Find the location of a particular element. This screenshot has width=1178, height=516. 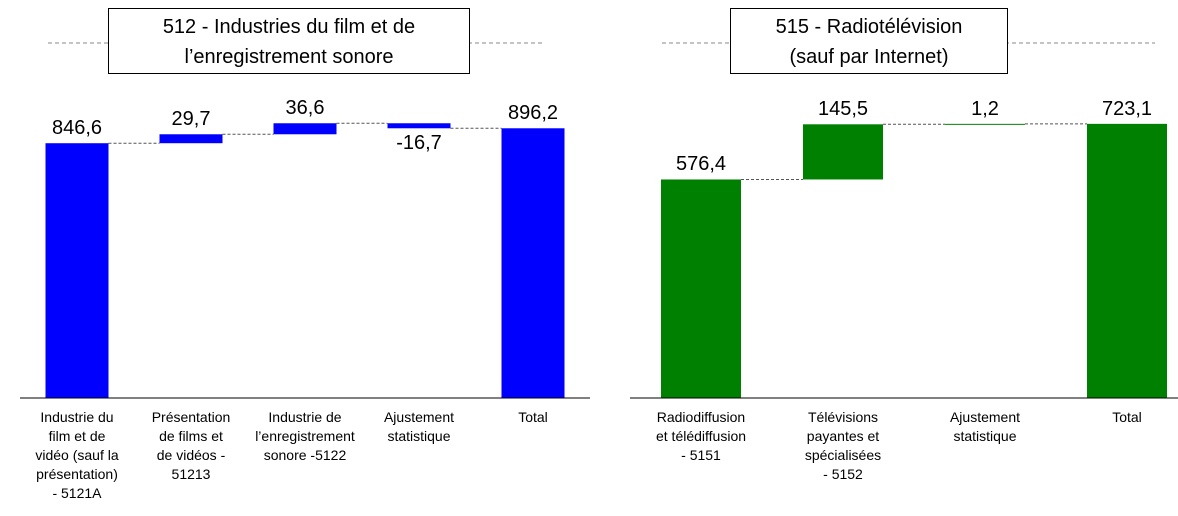

value-label: 896,2 is located at coordinates (533, 113).